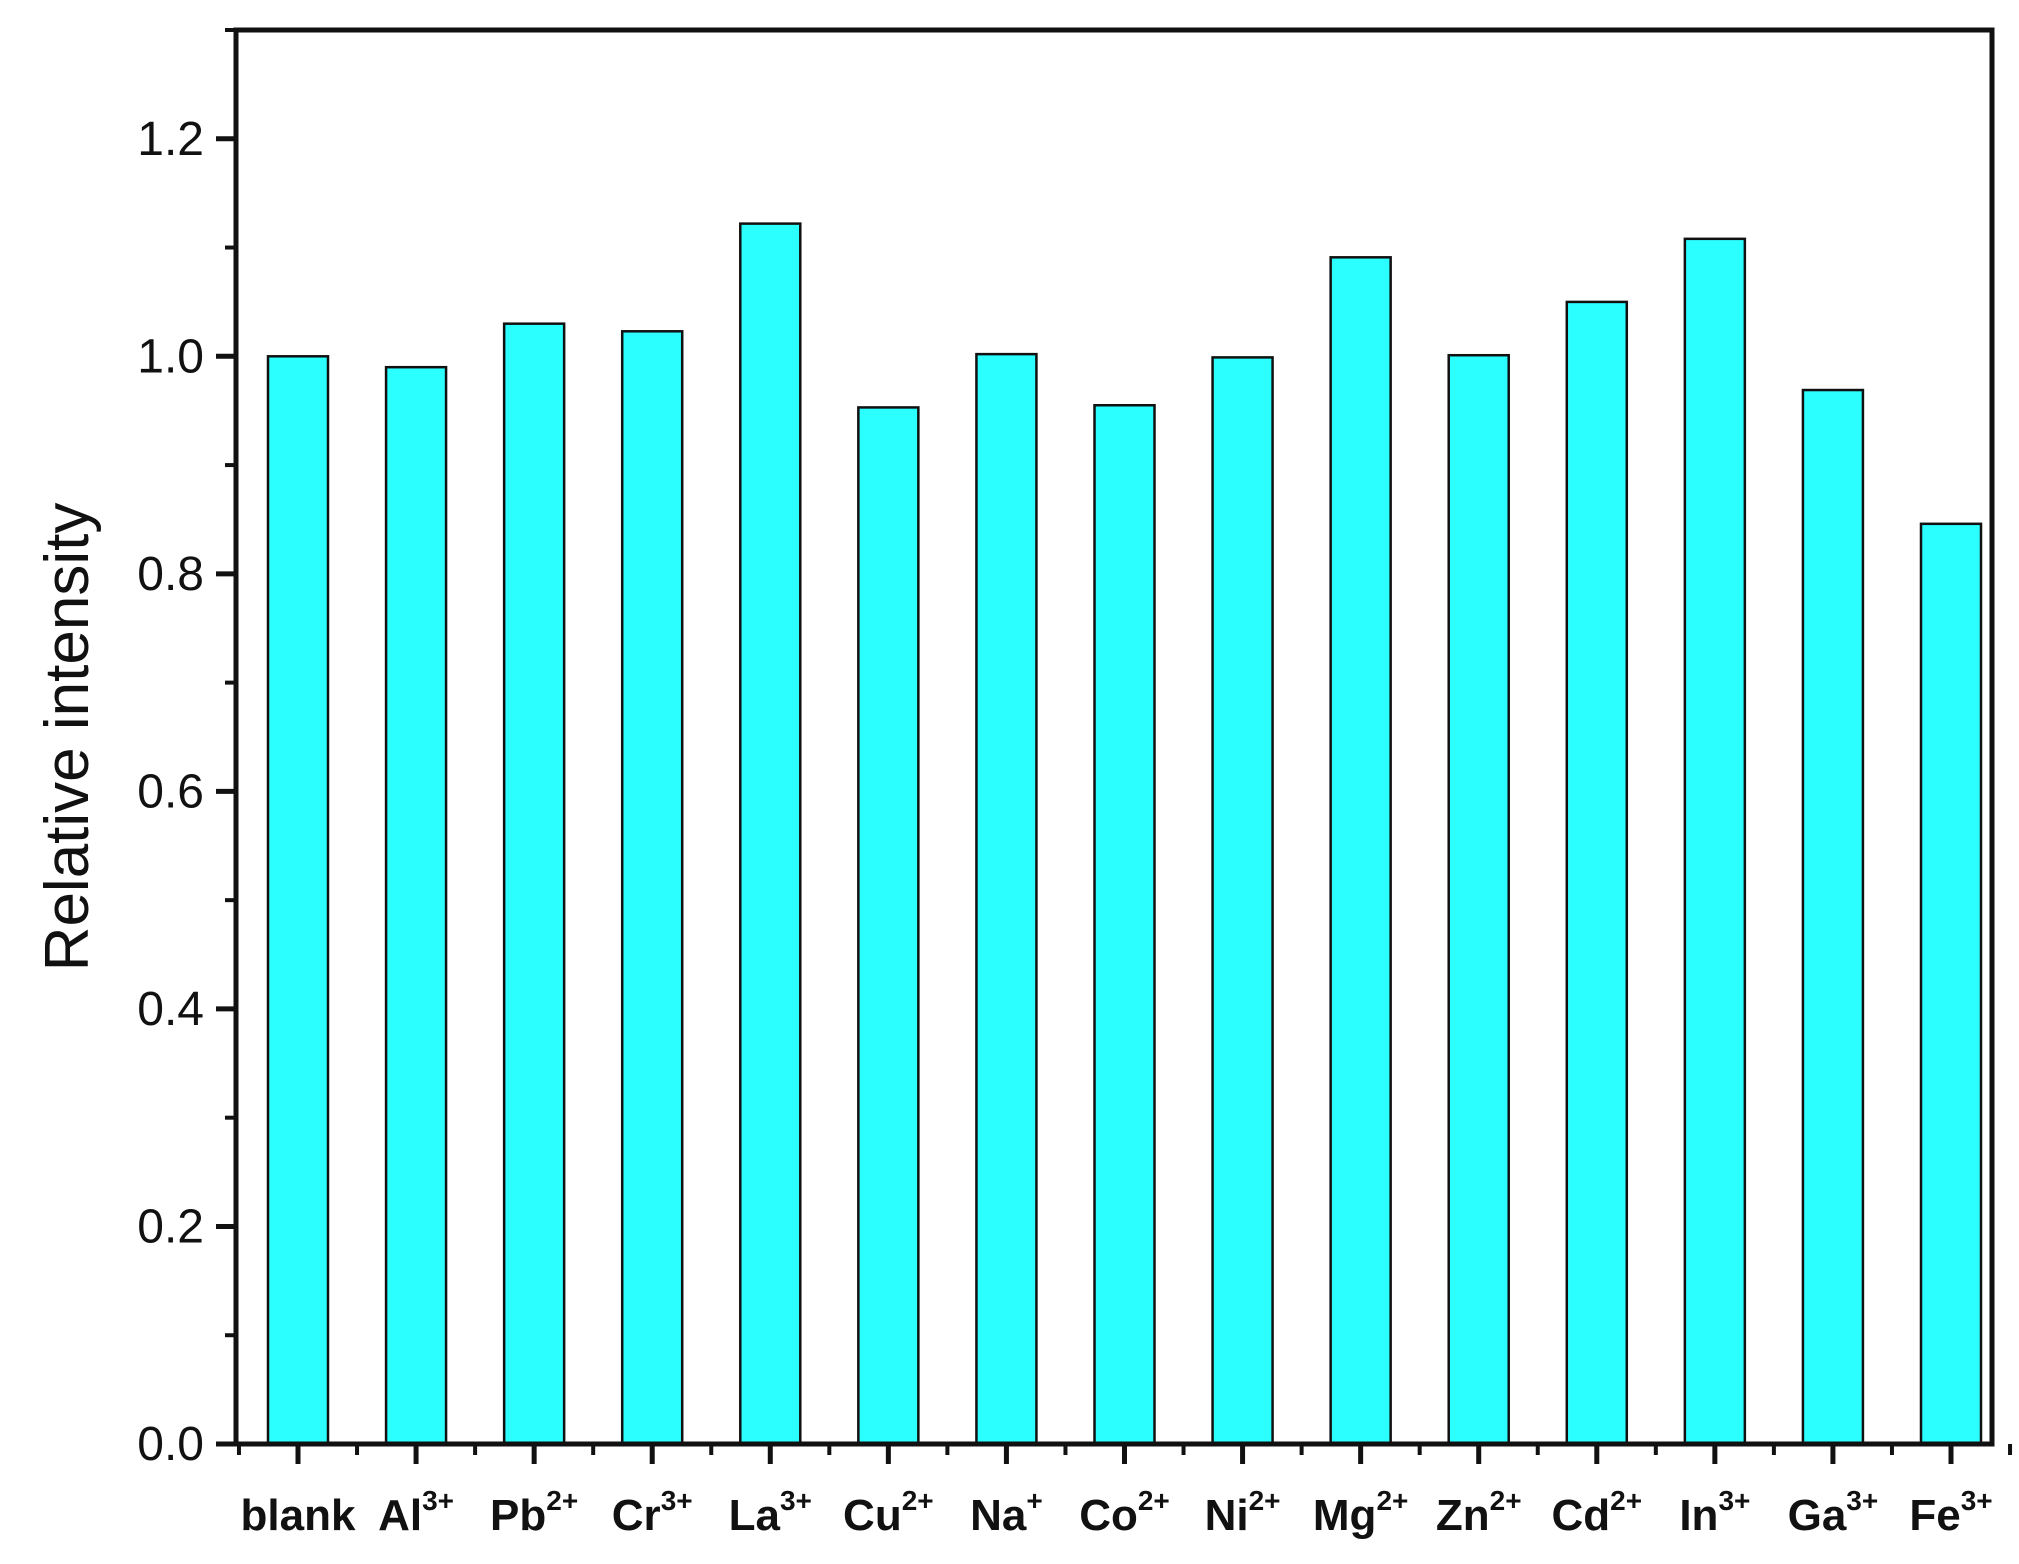 Image resolution: width=2019 pixels, height=1564 pixels. Describe the element at coordinates (170, 1009) in the screenshot. I see `y-tick-label: 0.4` at that location.